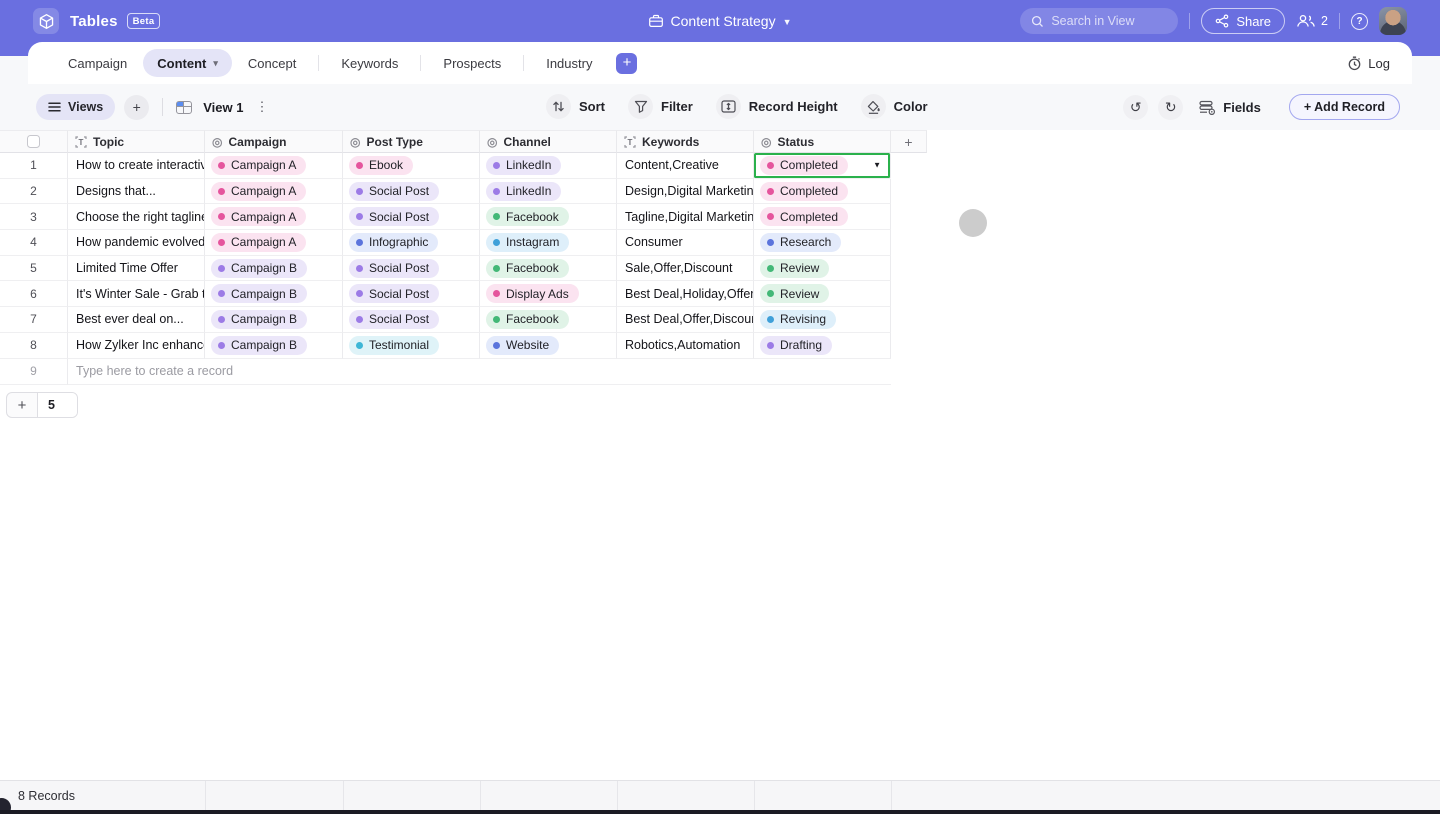 The width and height of the screenshot is (1440, 814). I want to click on cell-channel: Website, so click(548, 345).